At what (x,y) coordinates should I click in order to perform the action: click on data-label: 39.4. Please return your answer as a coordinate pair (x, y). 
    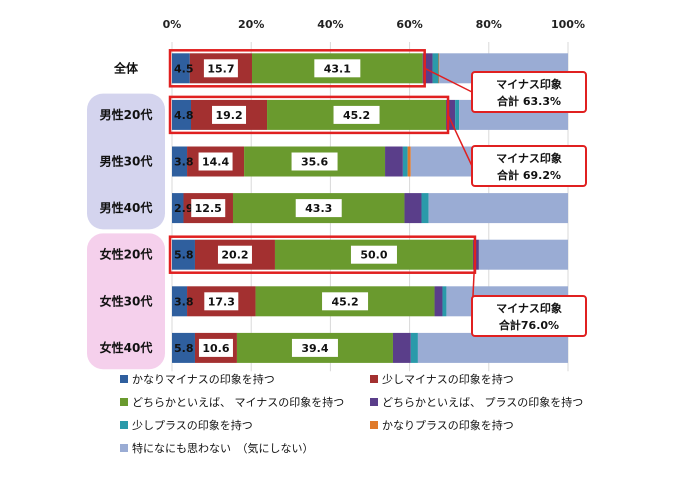
    Looking at the image, I should click on (314, 348).